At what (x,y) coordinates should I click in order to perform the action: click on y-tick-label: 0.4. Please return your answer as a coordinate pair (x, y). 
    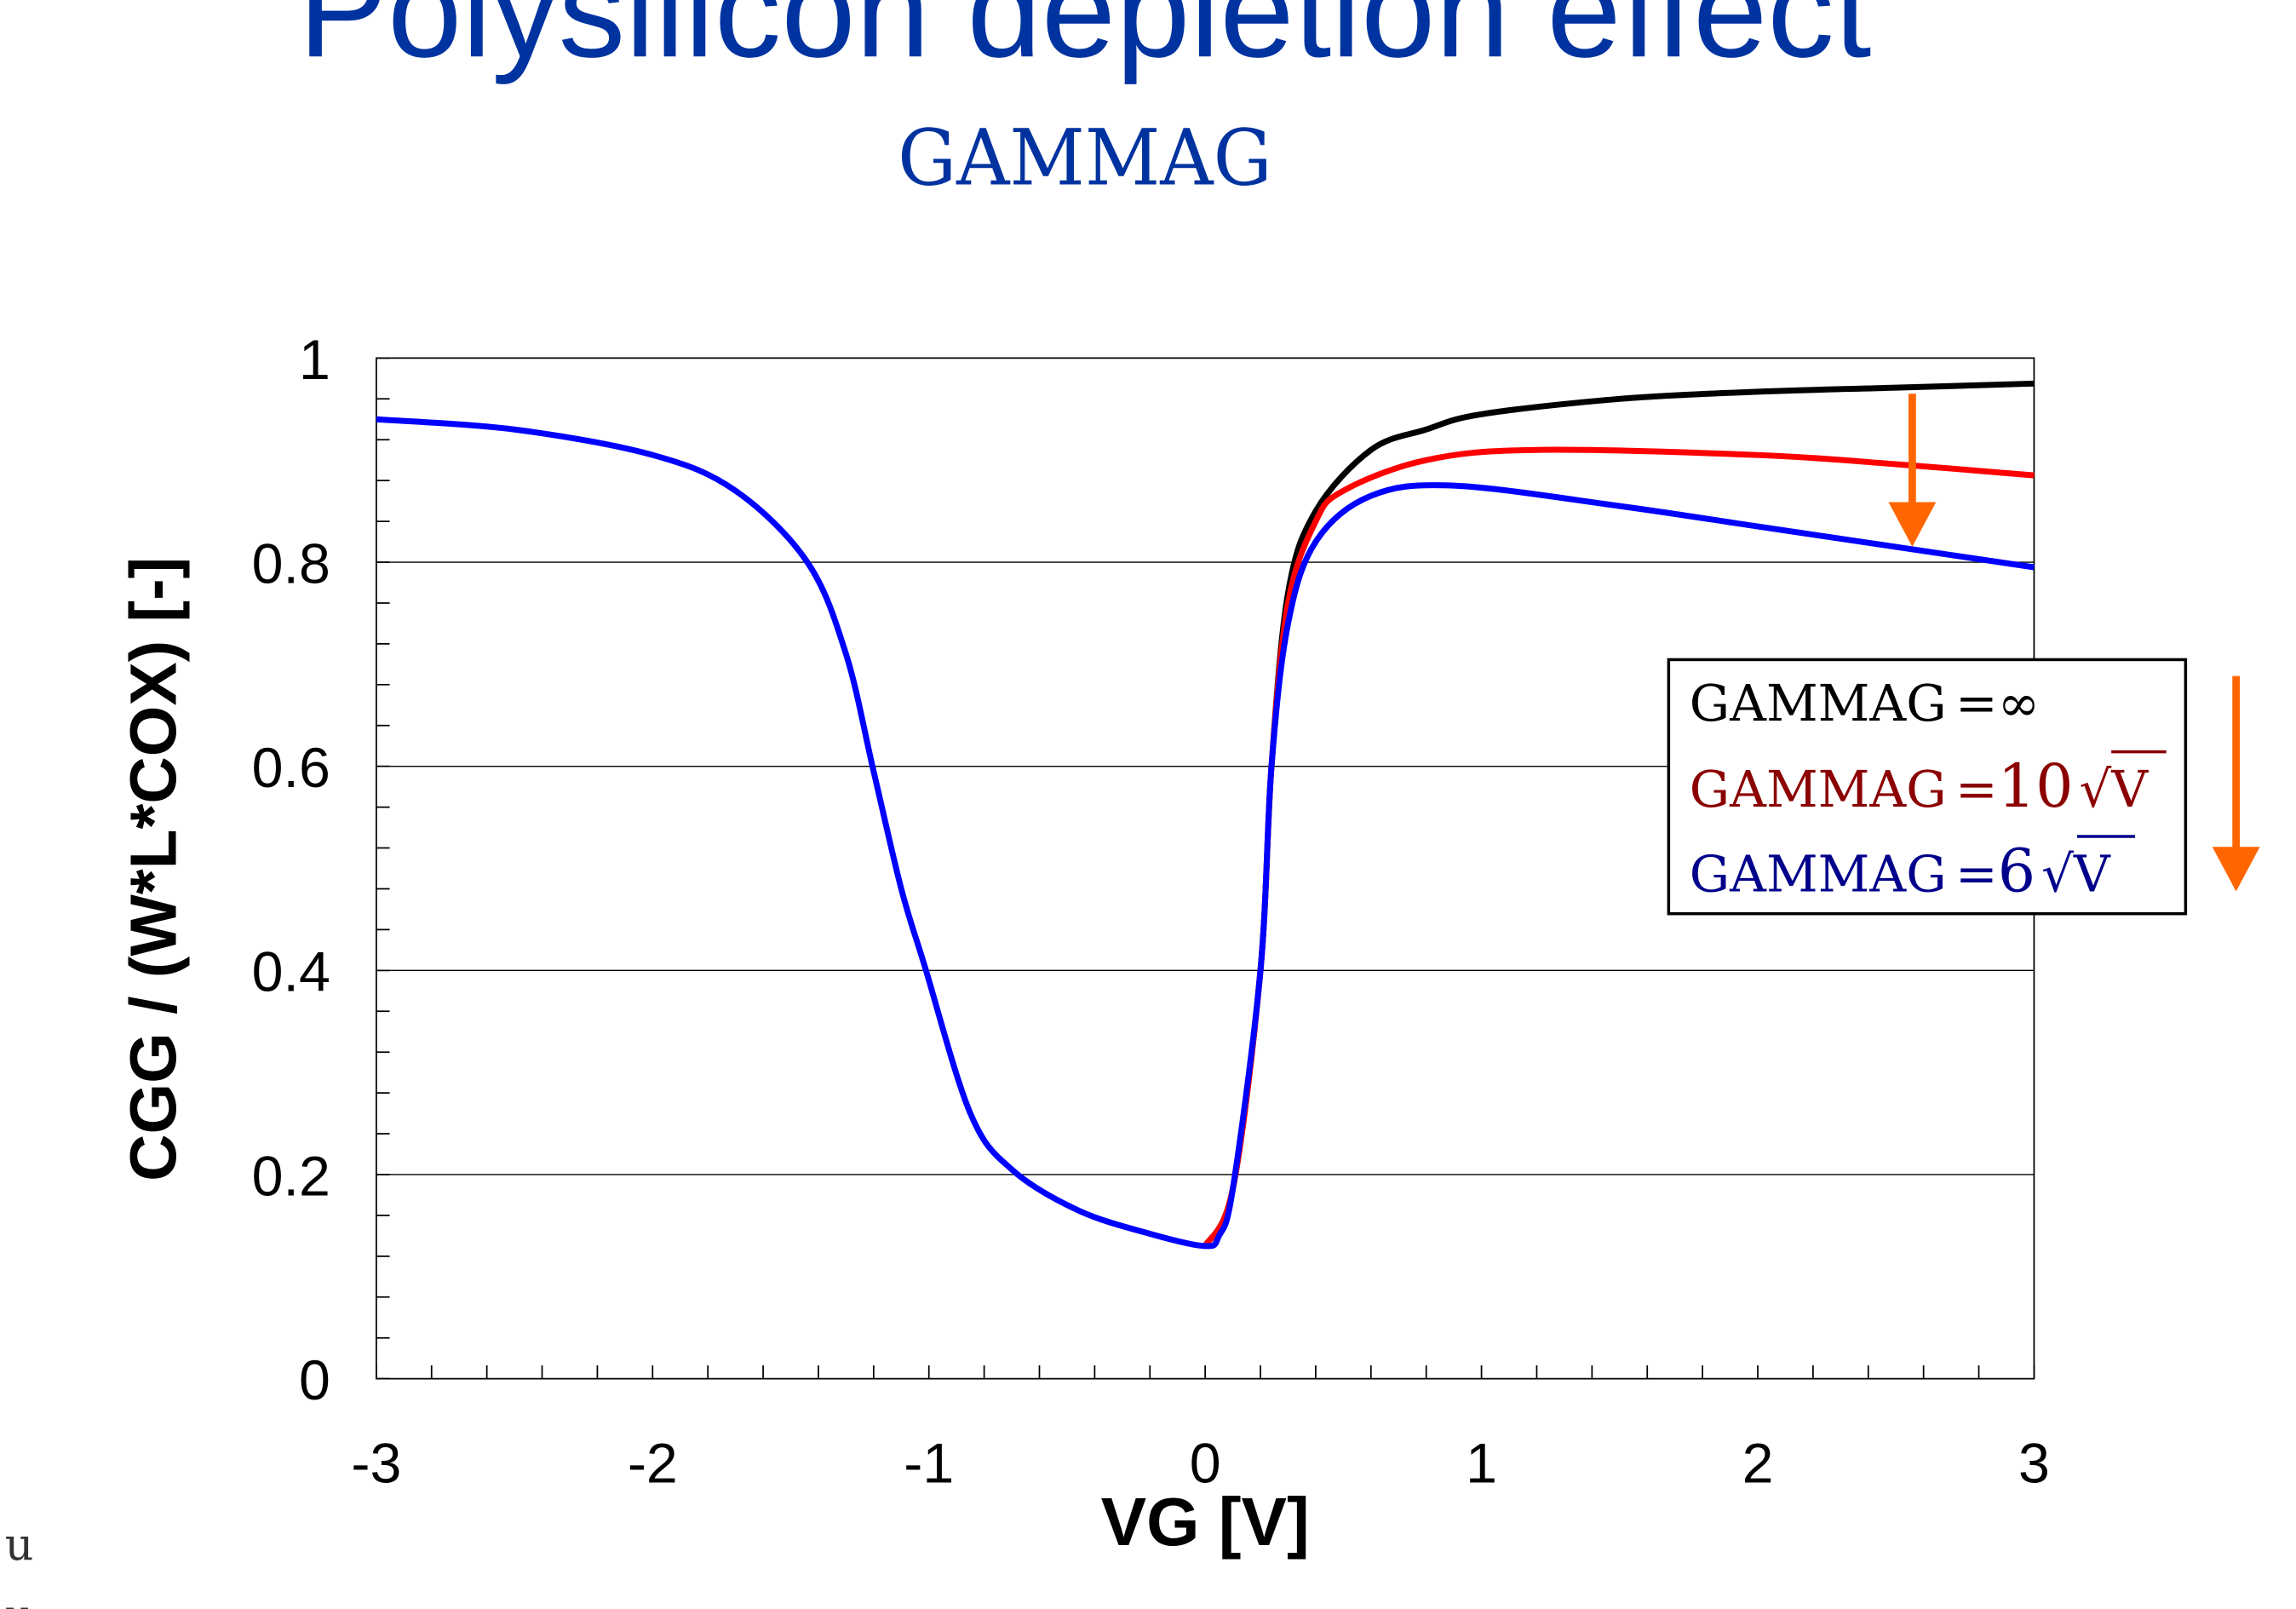
    Looking at the image, I should click on (291, 972).